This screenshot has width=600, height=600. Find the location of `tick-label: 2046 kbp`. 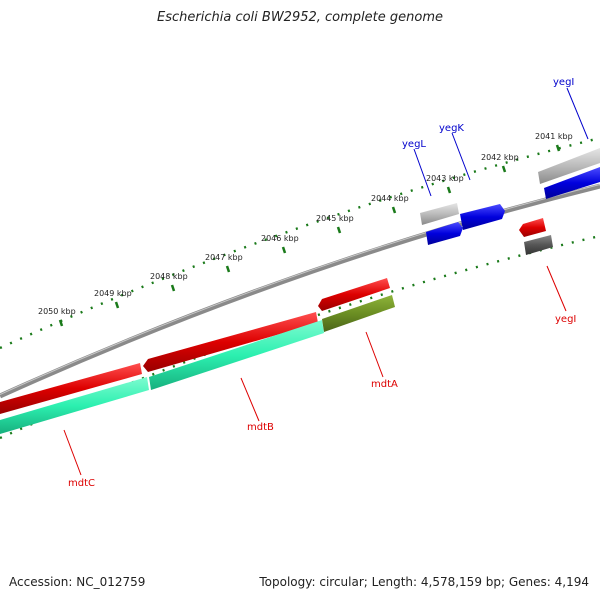

tick-label: 2046 kbp is located at coordinates (280, 238).